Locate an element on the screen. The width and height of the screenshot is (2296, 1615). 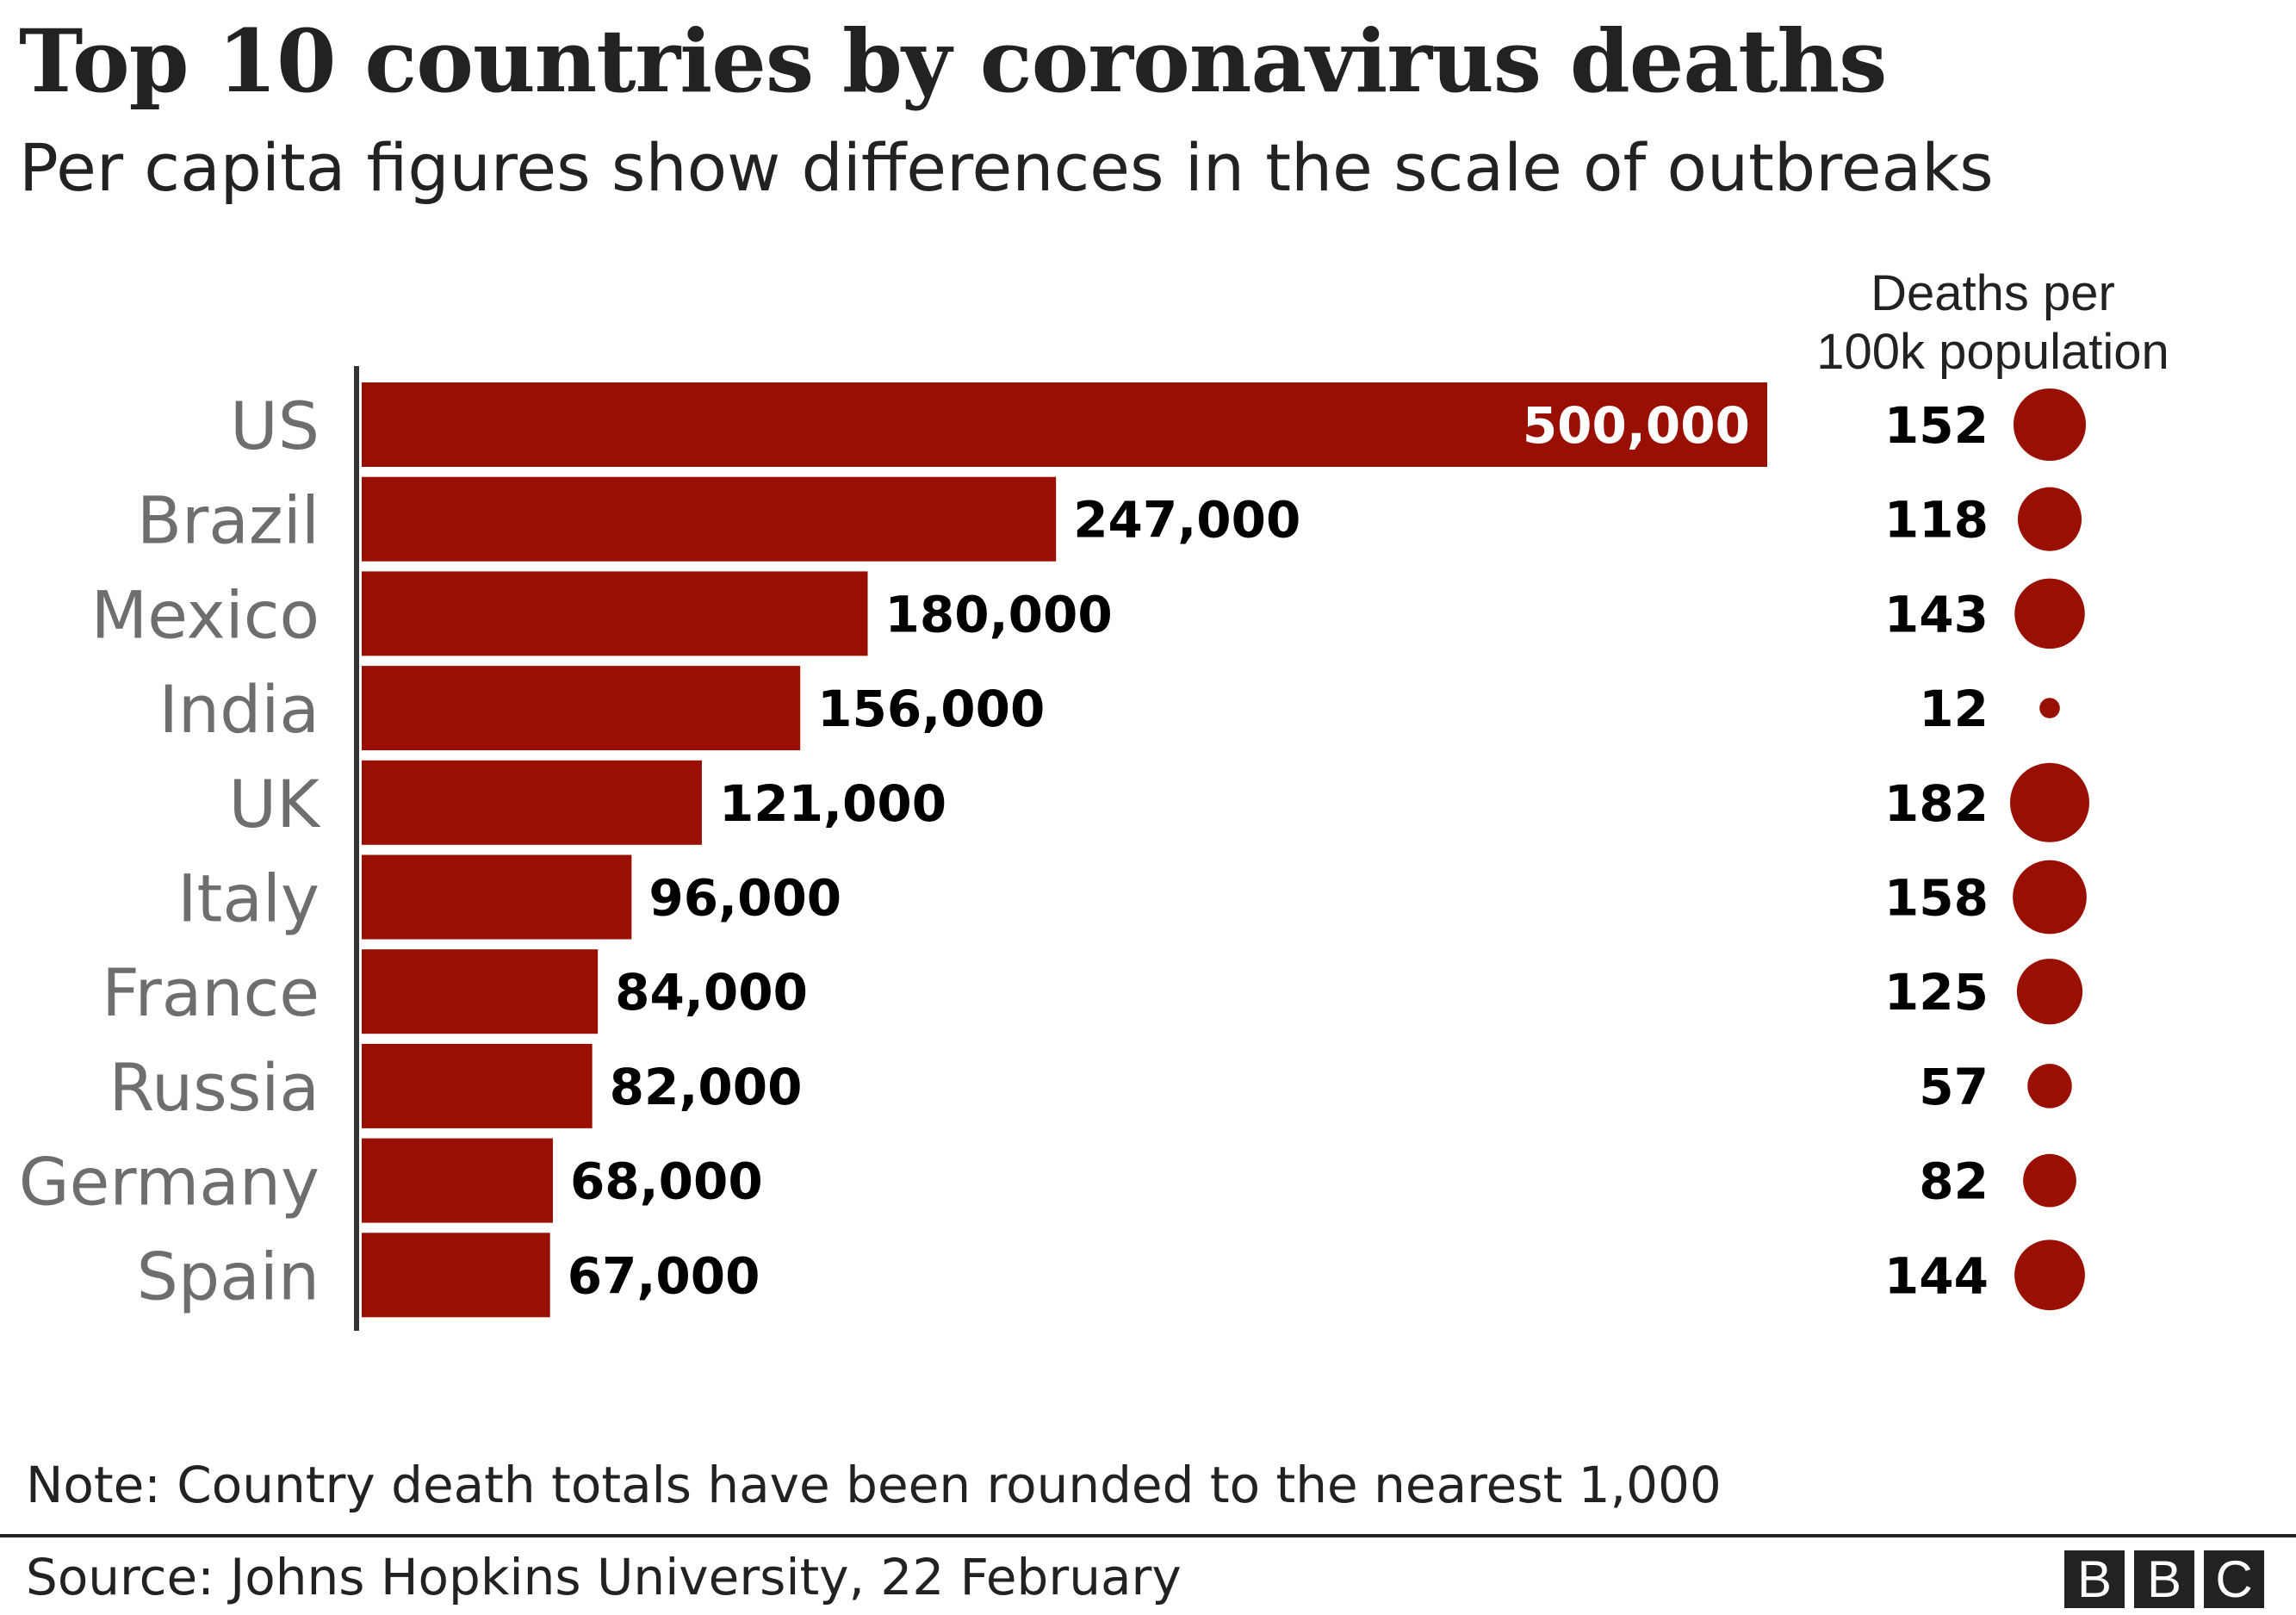
category-label: India is located at coordinates (239, 709).